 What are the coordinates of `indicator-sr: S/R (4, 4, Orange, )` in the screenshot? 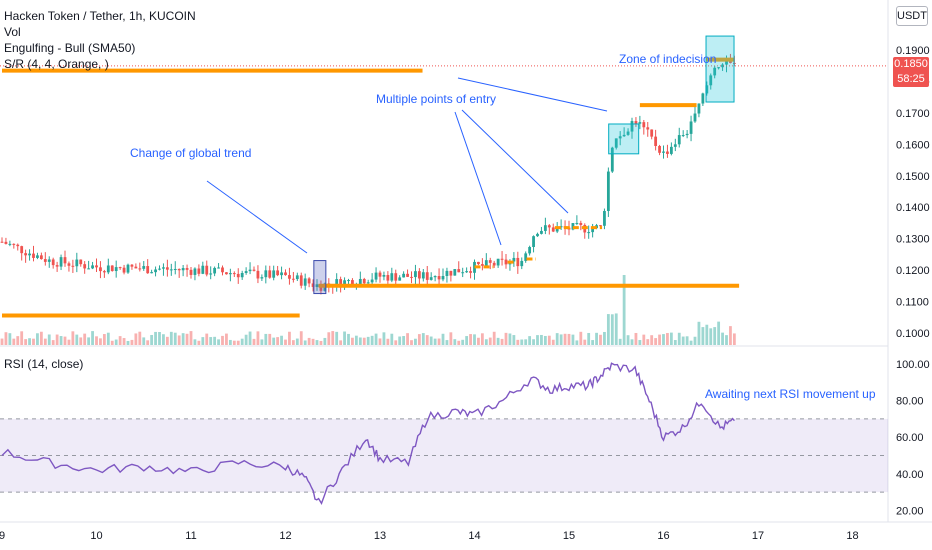 It's located at (56, 64).